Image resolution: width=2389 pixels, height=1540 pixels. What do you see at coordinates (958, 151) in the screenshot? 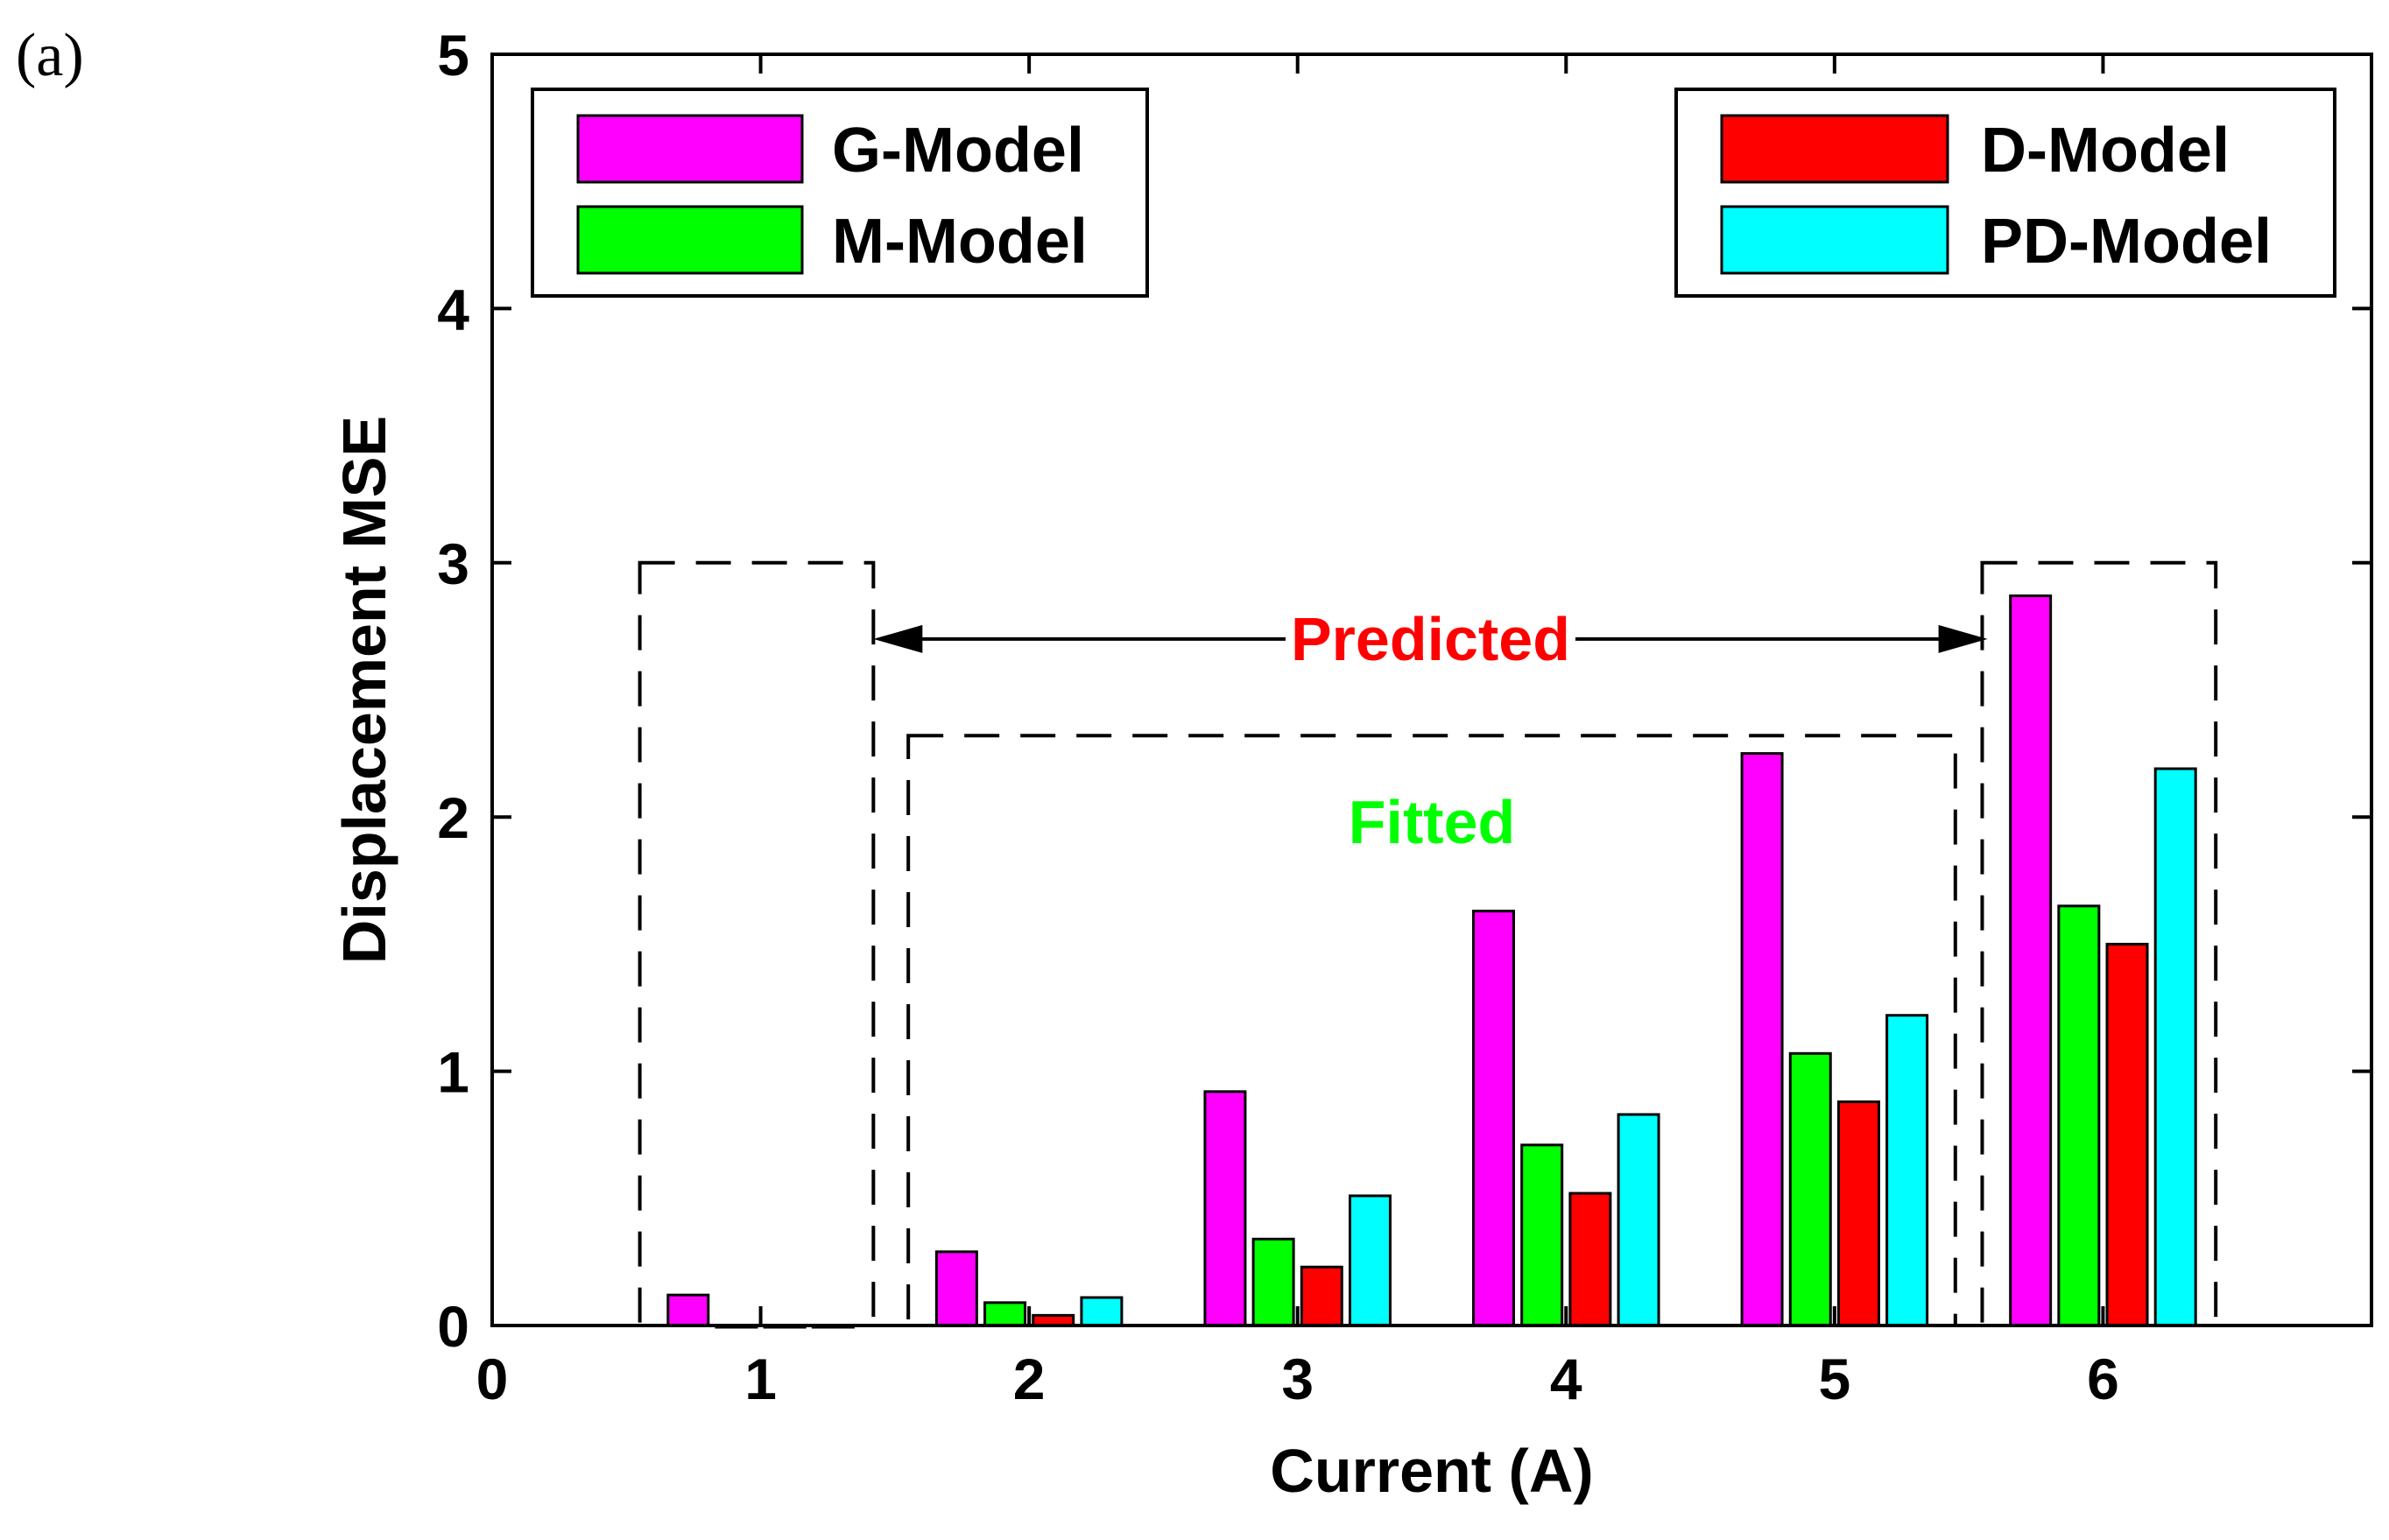
I see `legend-label-g-model: G-Model` at bounding box center [958, 151].